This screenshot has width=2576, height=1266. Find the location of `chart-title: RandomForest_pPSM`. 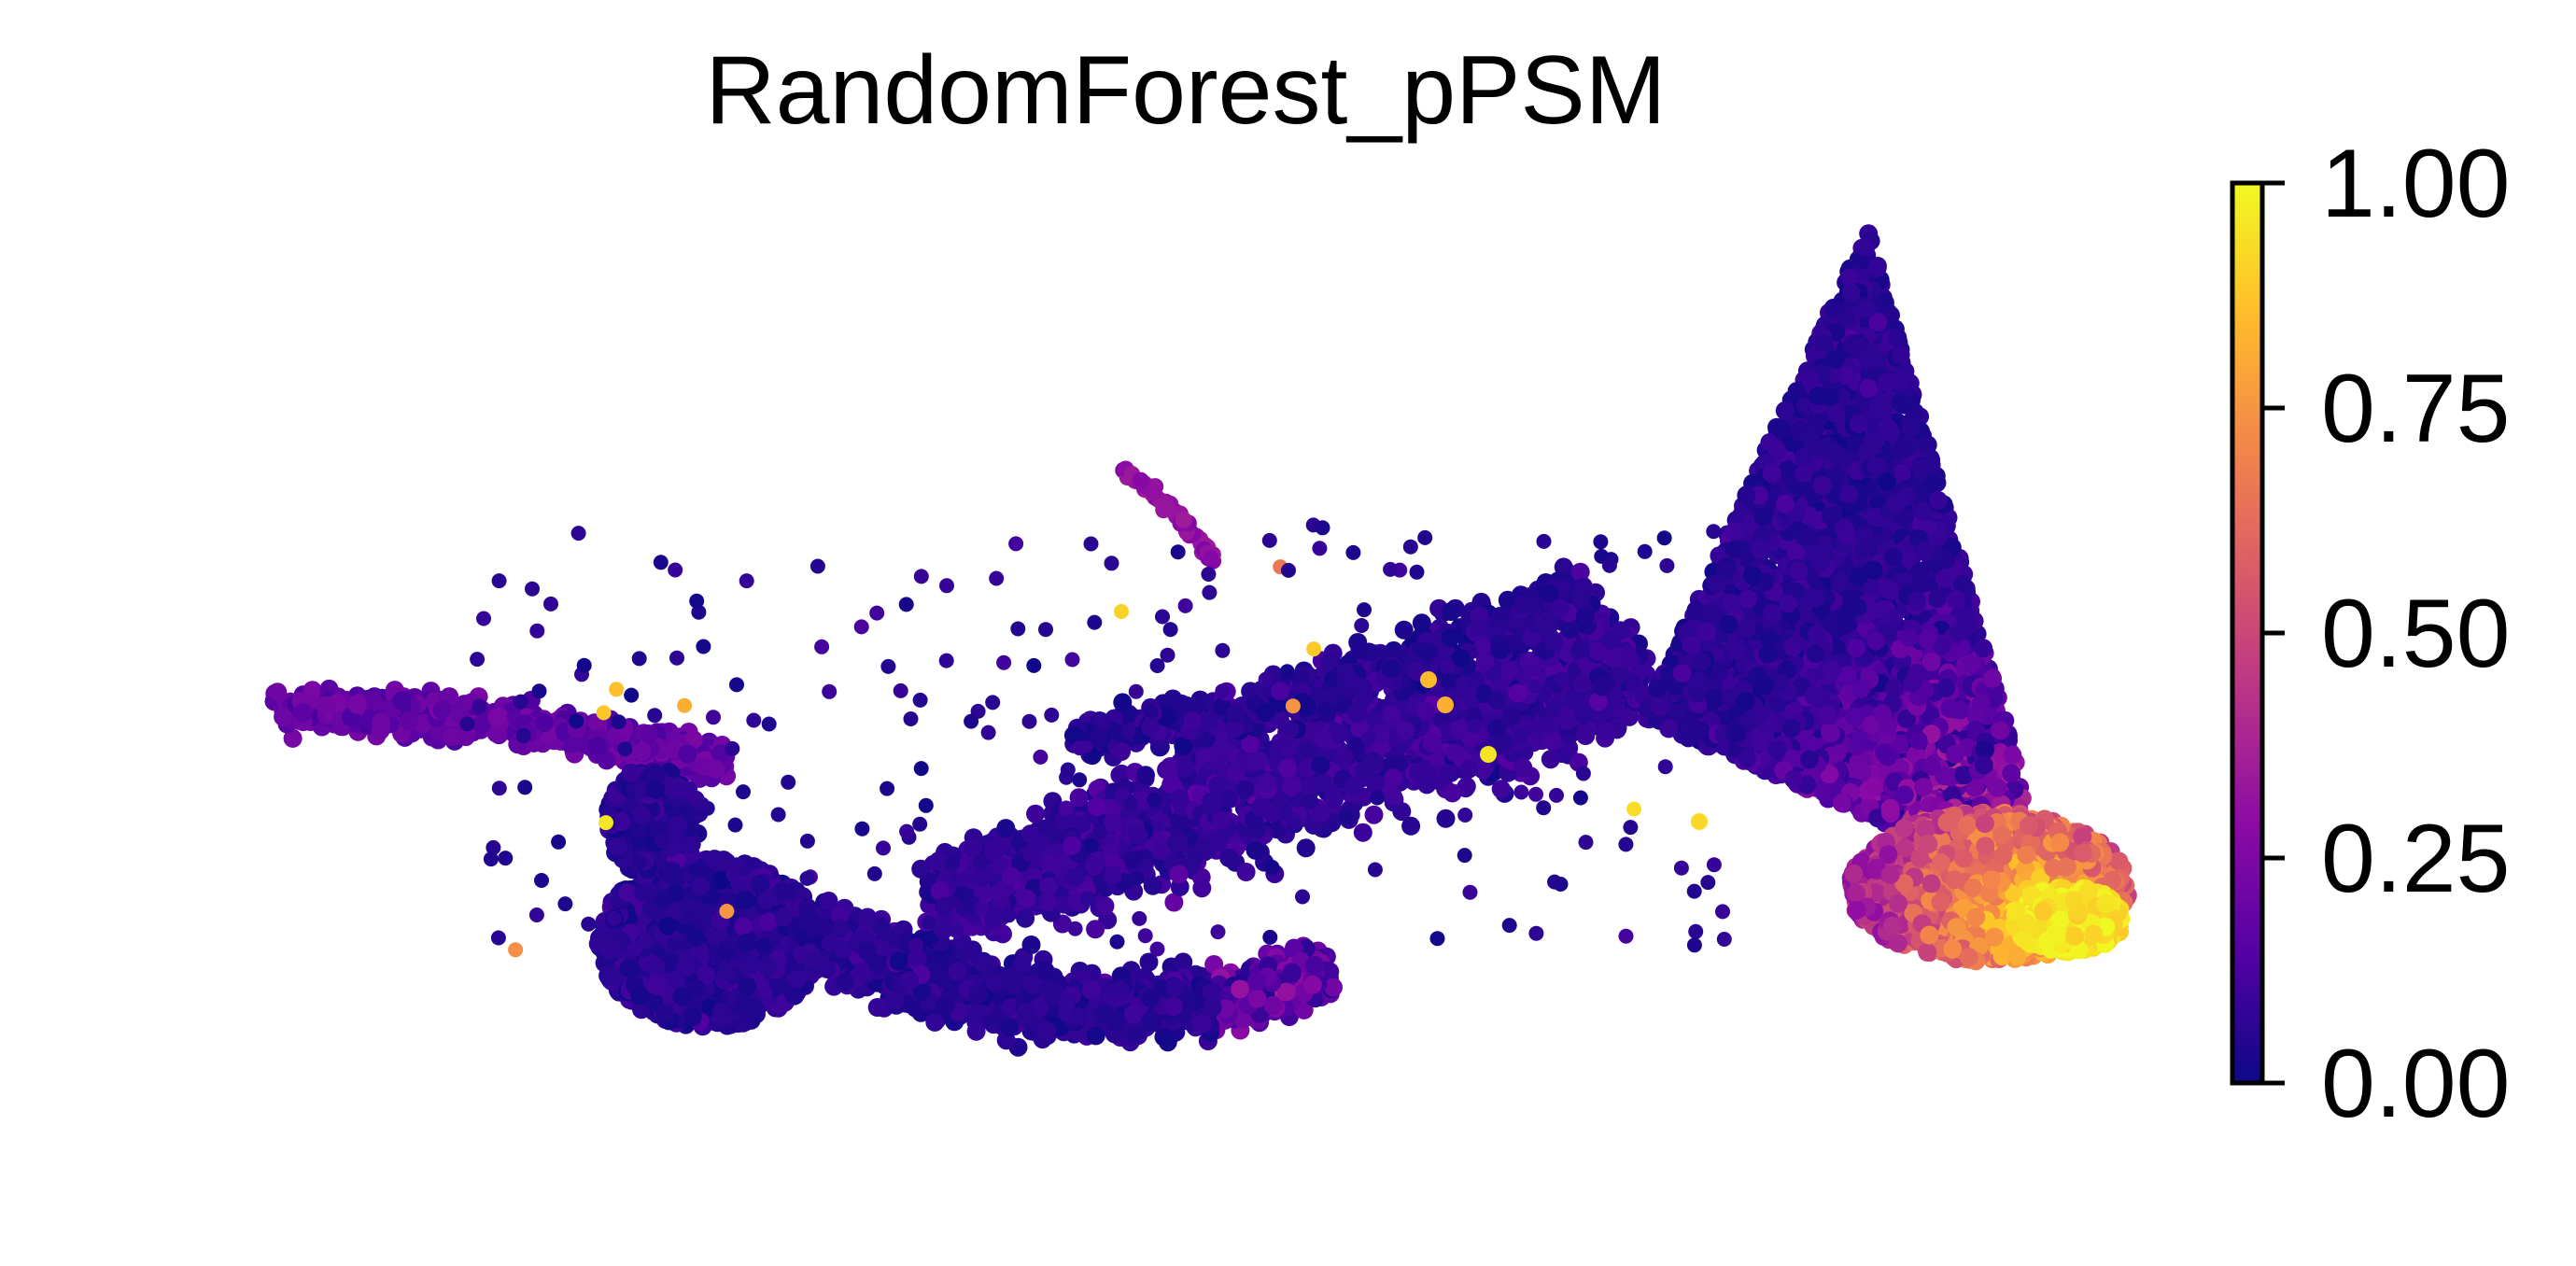

chart-title: RandomForest_pPSM is located at coordinates (1187, 90).